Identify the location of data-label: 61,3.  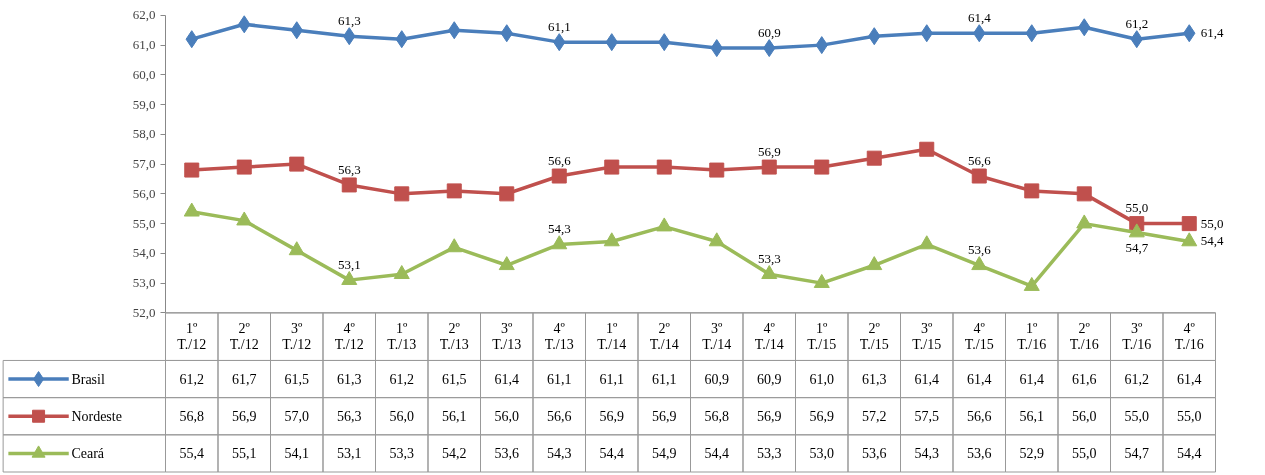
(874, 380).